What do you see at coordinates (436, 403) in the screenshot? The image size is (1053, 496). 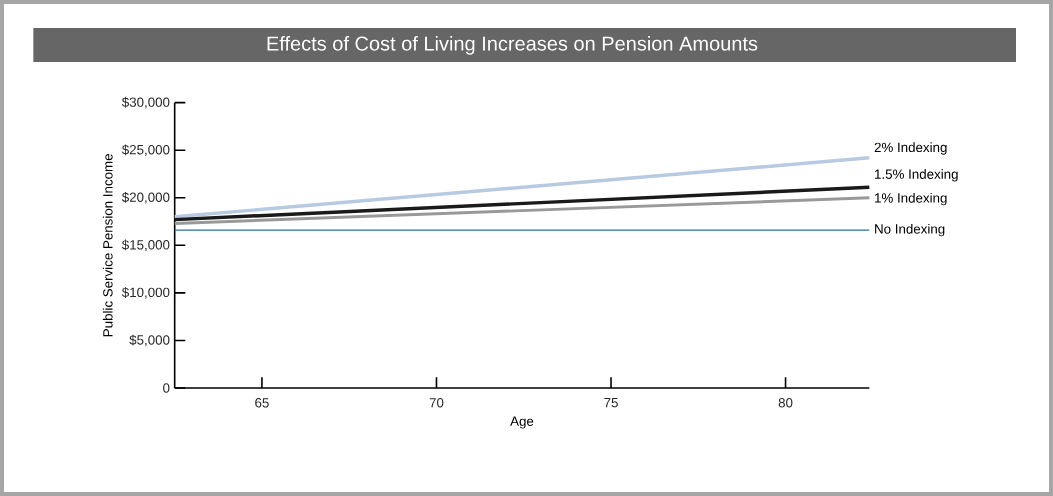 I see `x-tick-label: 70` at bounding box center [436, 403].